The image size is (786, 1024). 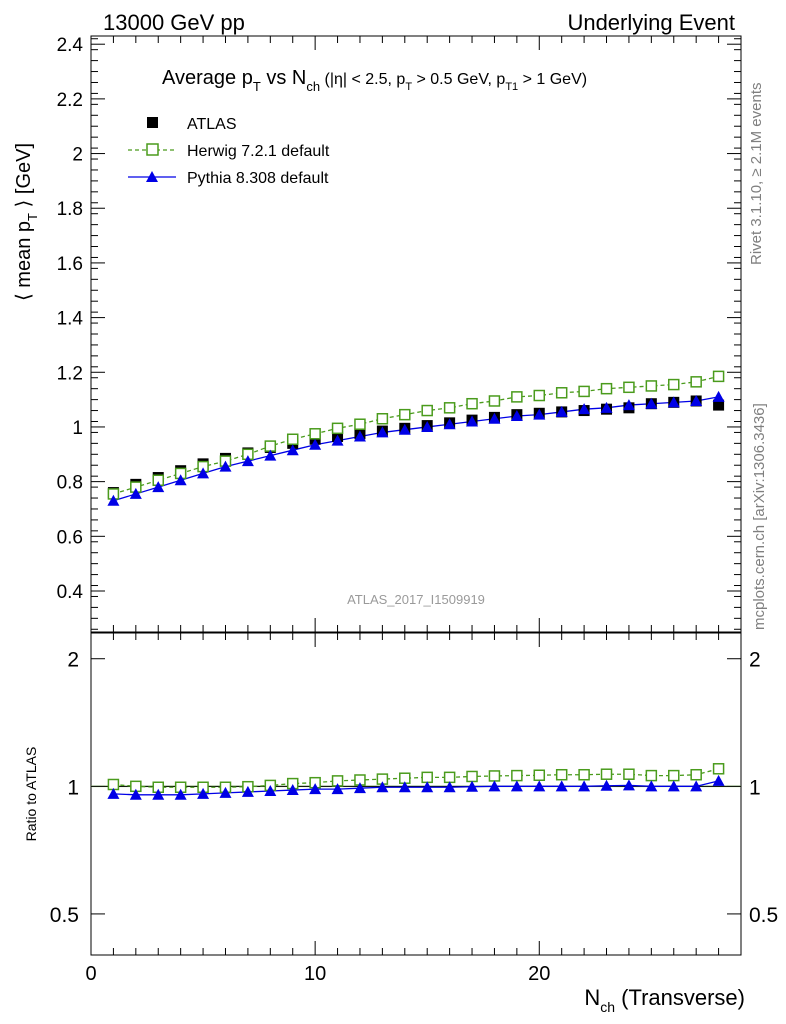 What do you see at coordinates (458, 79) in the screenshot?
I see `title-d: > 0.5 GeV, p` at bounding box center [458, 79].